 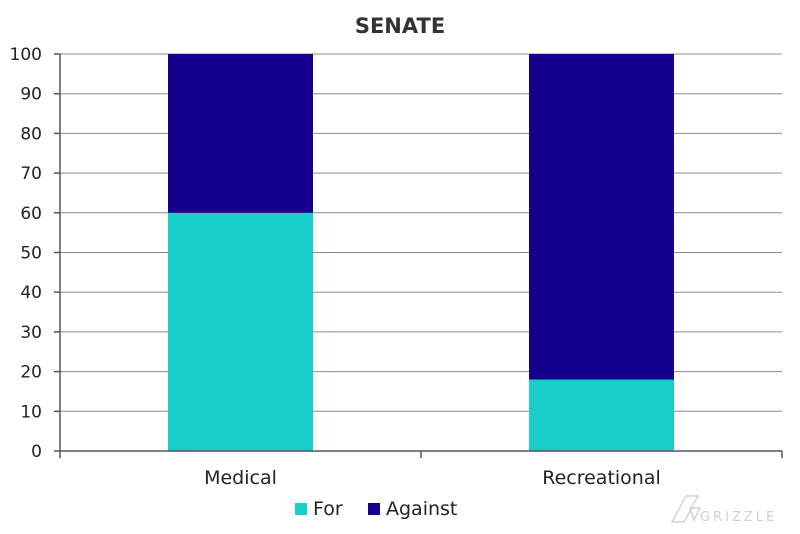 I want to click on x-category-label: Medical, so click(x=240, y=478).